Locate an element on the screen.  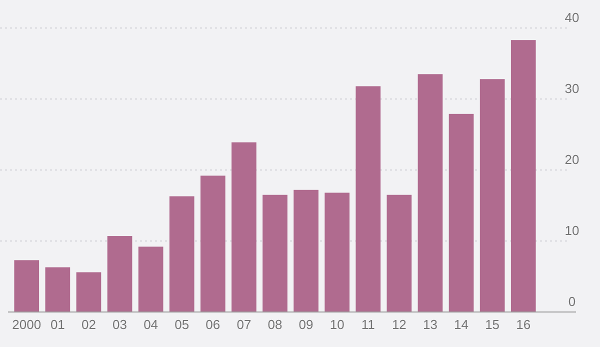
x-tick-label: 14 is located at coordinates (461, 324).